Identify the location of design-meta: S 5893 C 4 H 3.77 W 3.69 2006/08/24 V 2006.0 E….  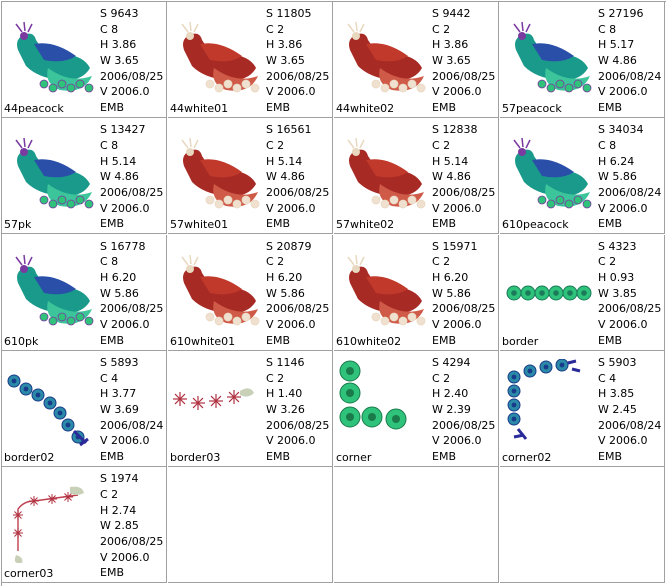
(131, 410).